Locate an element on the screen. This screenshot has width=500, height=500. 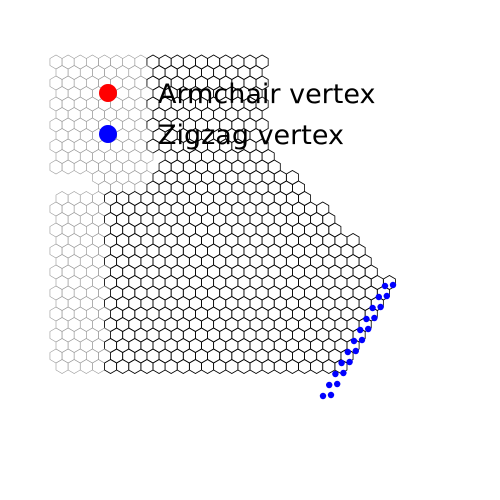
legend: Armchair vertex Zigzag vertex is located at coordinates (237, 115).